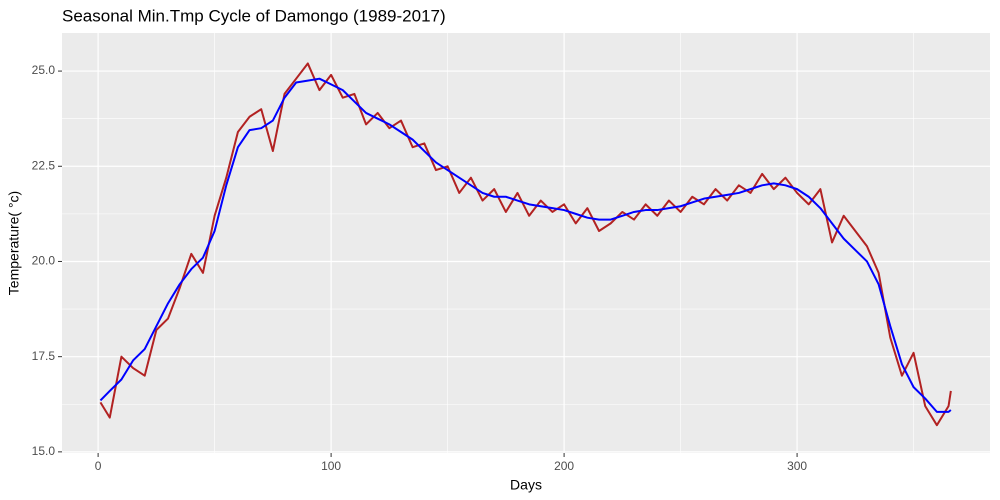 Image resolution: width=1000 pixels, height=500 pixels. I want to click on x-tick-label: 0, so click(98, 466).